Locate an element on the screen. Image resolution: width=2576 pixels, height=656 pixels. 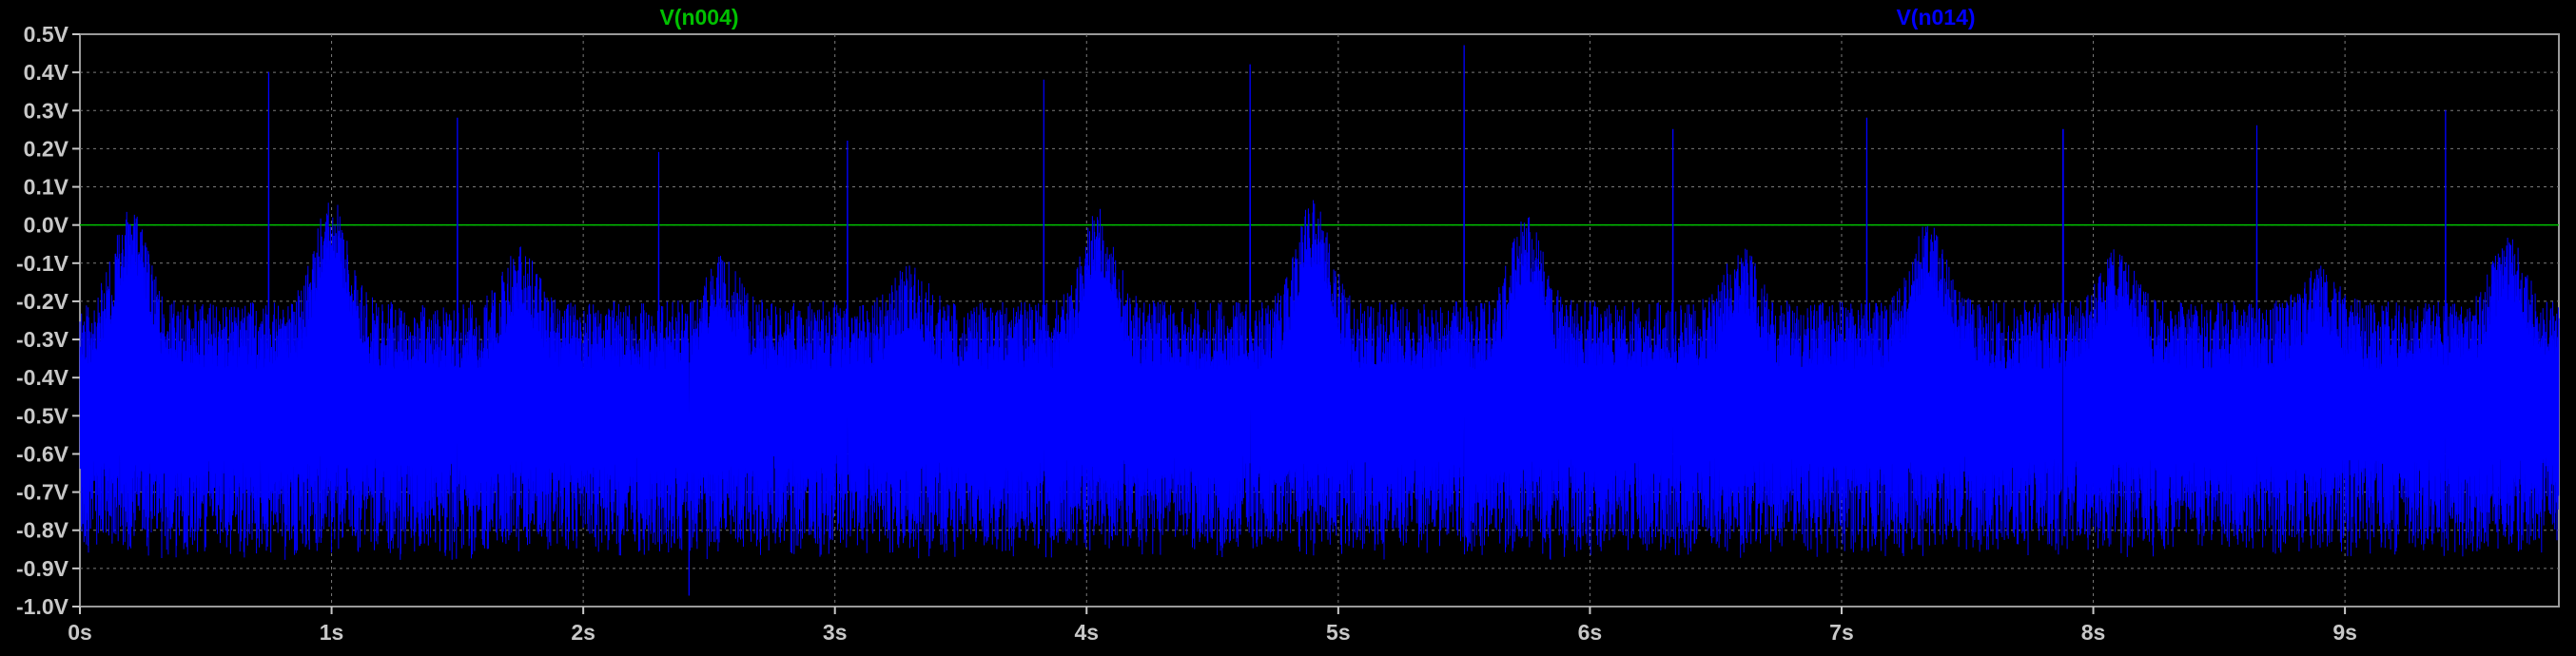
y-tick-label: 0.3V is located at coordinates (47, 110).